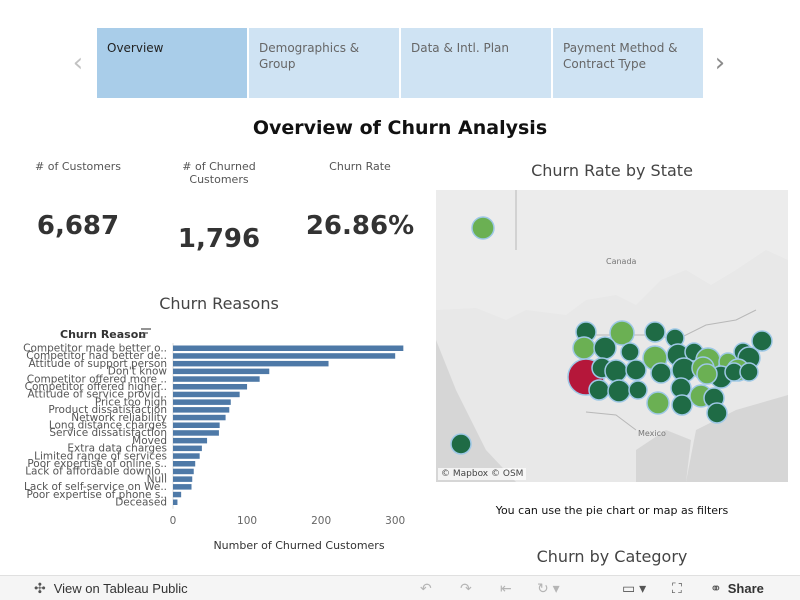 The width and height of the screenshot is (800, 600). Describe the element at coordinates (628, 63) in the screenshot. I see `tab-payment-method-contract-type: Payment Method & Contract Type` at that location.